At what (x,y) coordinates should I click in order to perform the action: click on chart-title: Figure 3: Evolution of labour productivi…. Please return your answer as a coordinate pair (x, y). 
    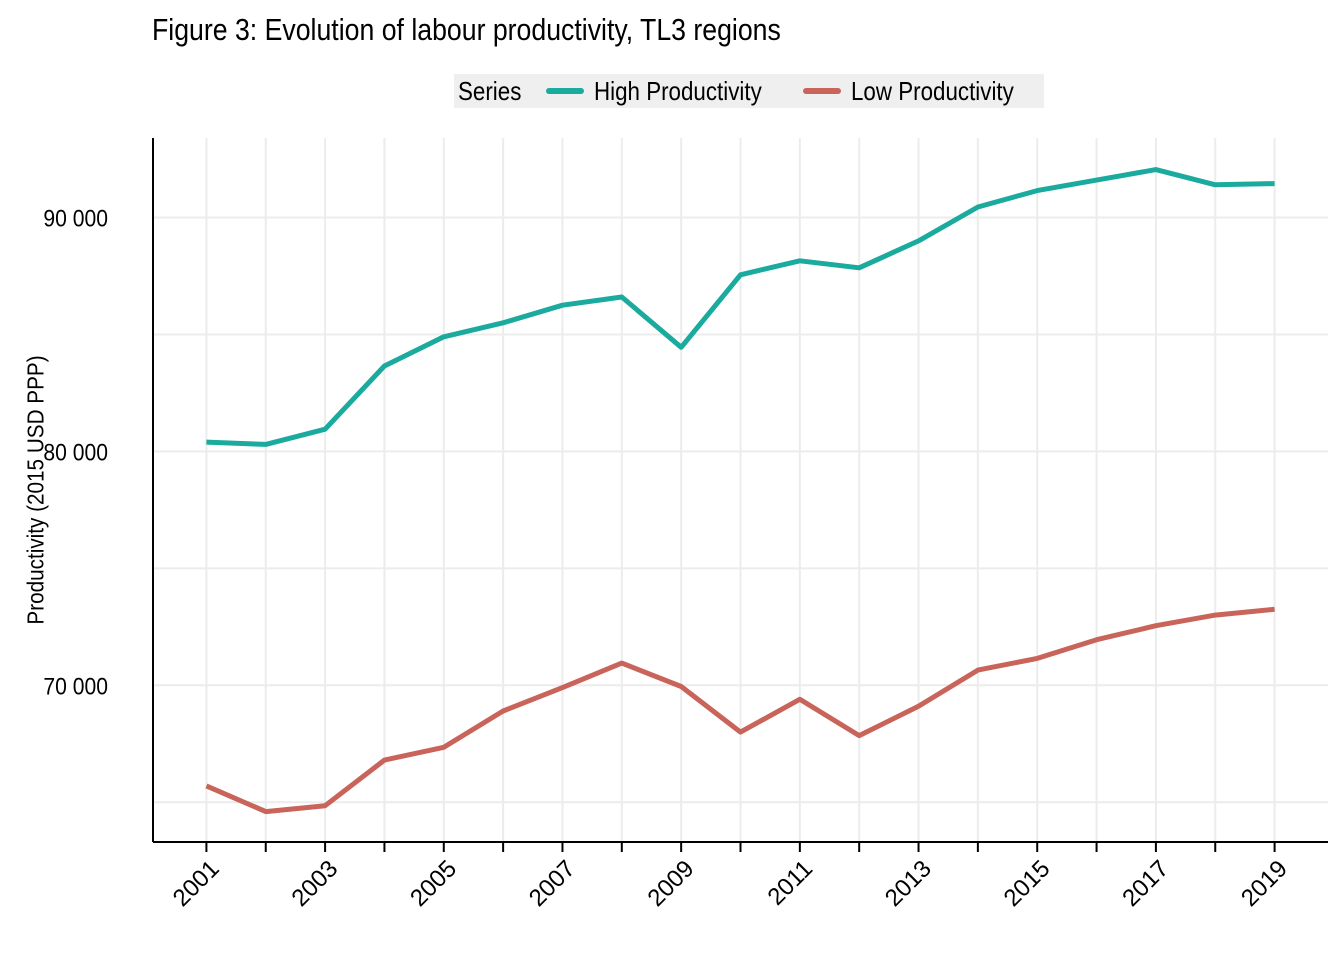
    Looking at the image, I should click on (466, 29).